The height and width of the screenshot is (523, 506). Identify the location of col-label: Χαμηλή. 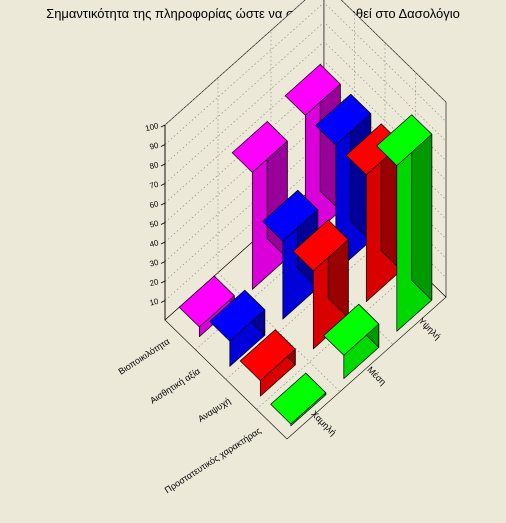
(323, 423).